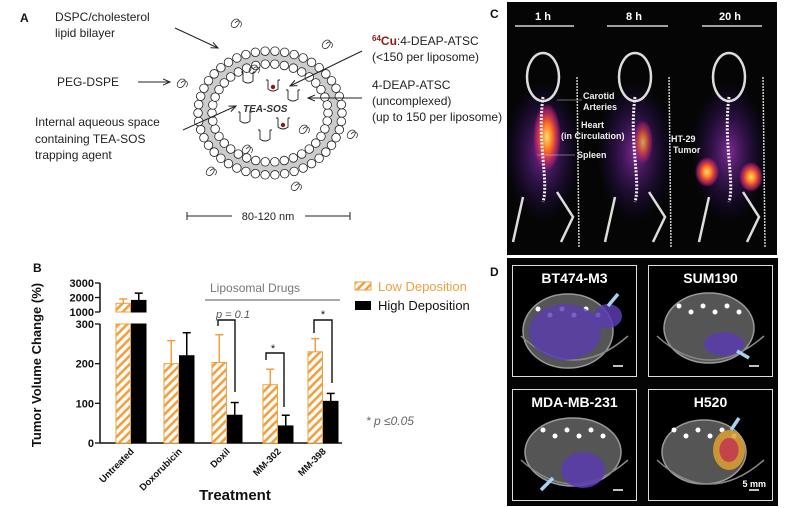 The height and width of the screenshot is (508, 787). I want to click on scale-bar: 80-120 nm, so click(268, 217).